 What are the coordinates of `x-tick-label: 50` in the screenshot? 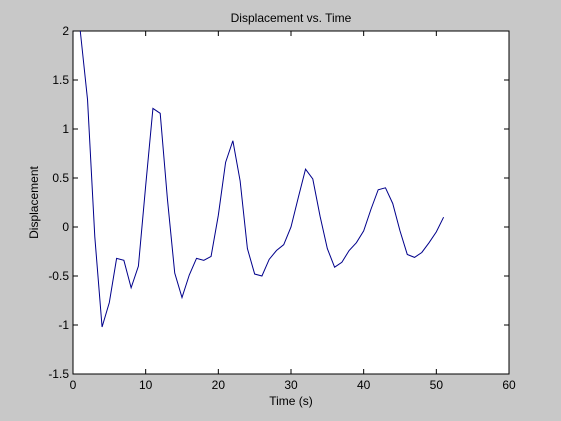 It's located at (437, 385).